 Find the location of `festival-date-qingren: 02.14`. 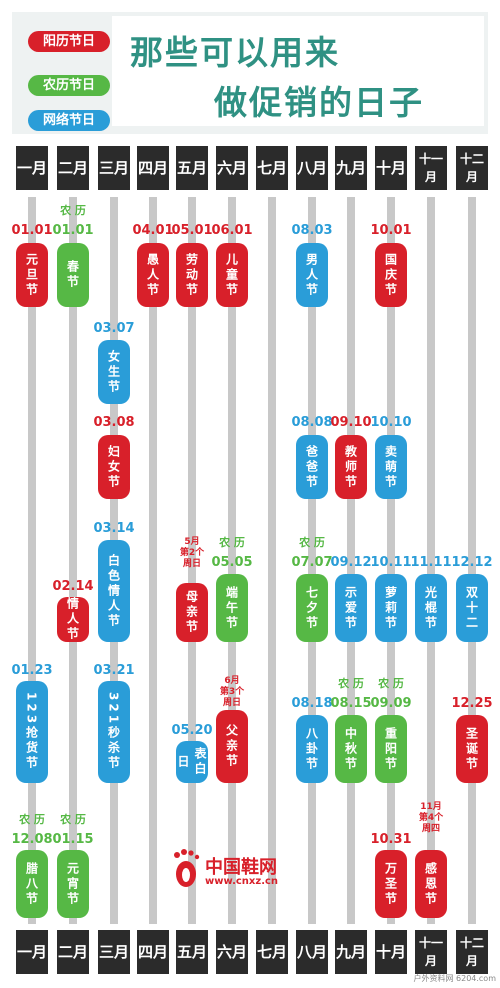

festival-date-qingren: 02.14 is located at coordinates (73, 586).